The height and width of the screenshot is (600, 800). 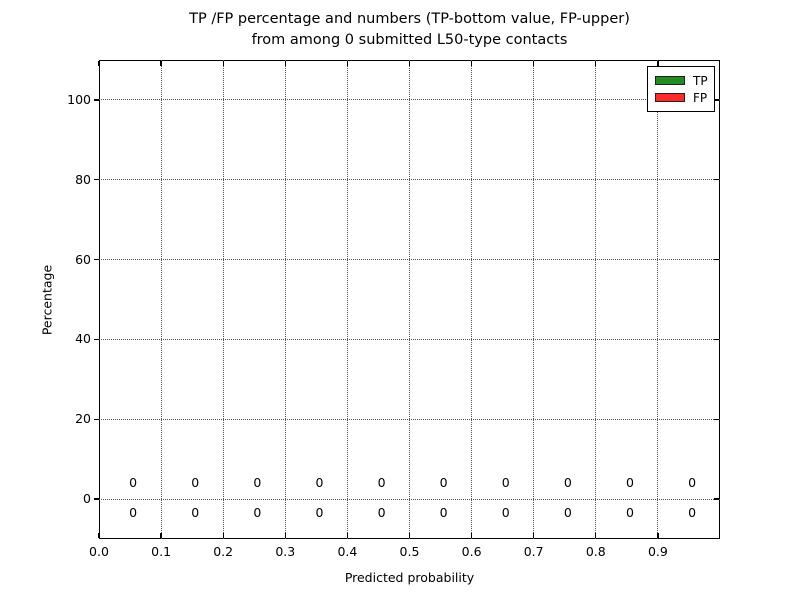 What do you see at coordinates (700, 80) in the screenshot?
I see `legend-label-tp: TP` at bounding box center [700, 80].